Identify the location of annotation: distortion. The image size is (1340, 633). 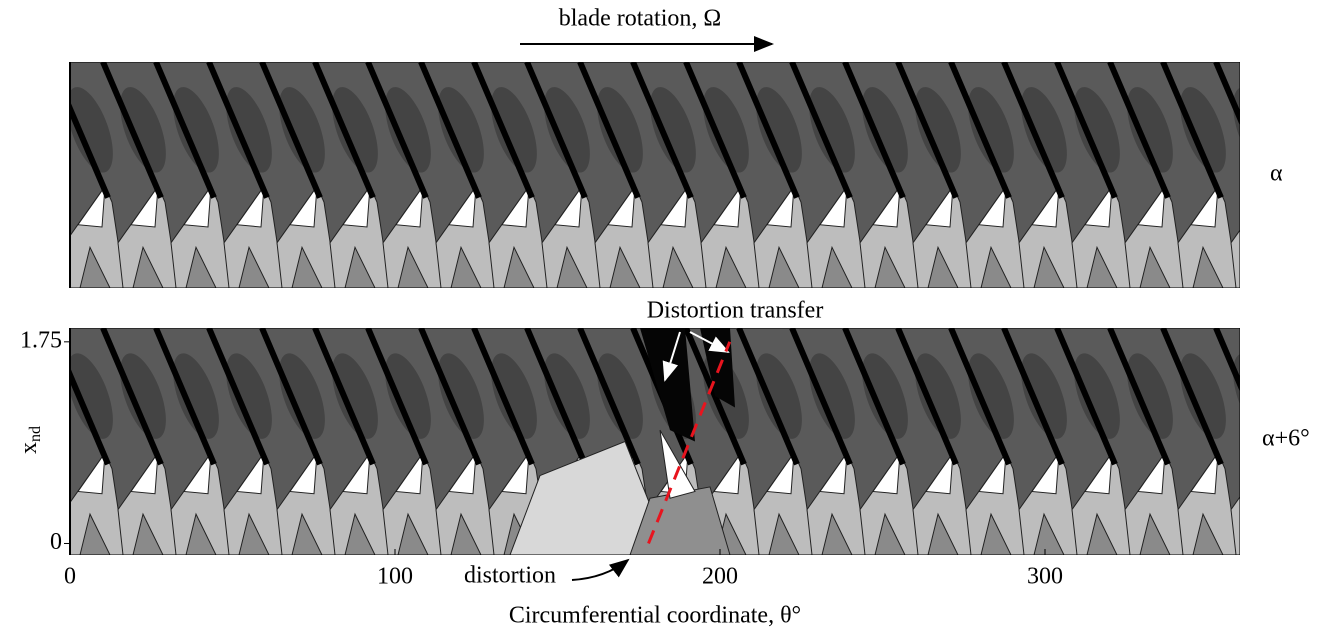
(510, 576).